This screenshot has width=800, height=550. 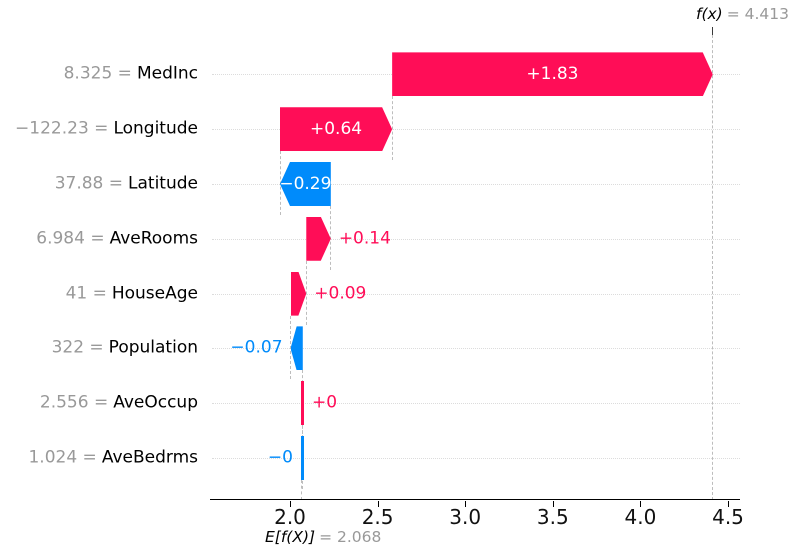 I want to click on feature-row-label: 322 = Population, so click(x=99, y=347).